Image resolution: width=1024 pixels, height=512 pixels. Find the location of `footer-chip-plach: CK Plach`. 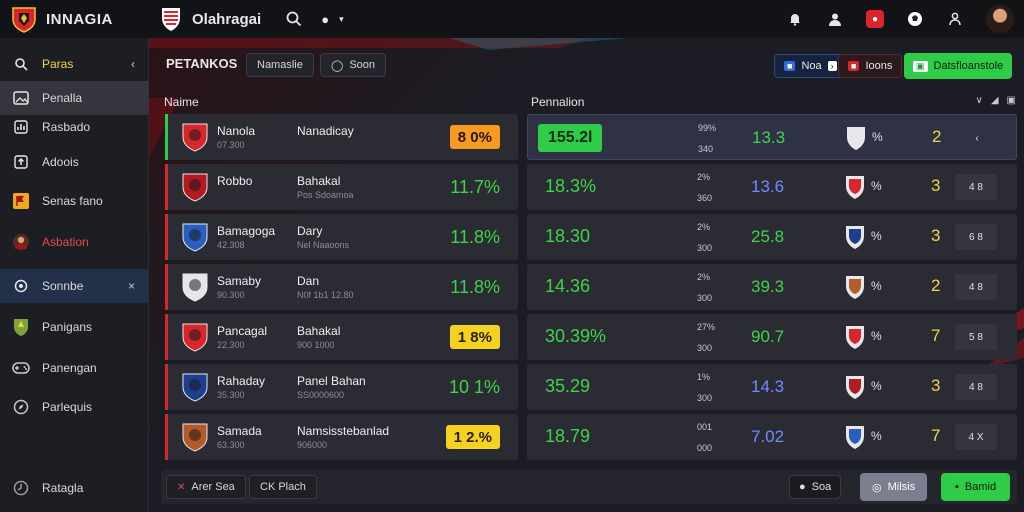

footer-chip-plach: CK Plach is located at coordinates (283, 487).